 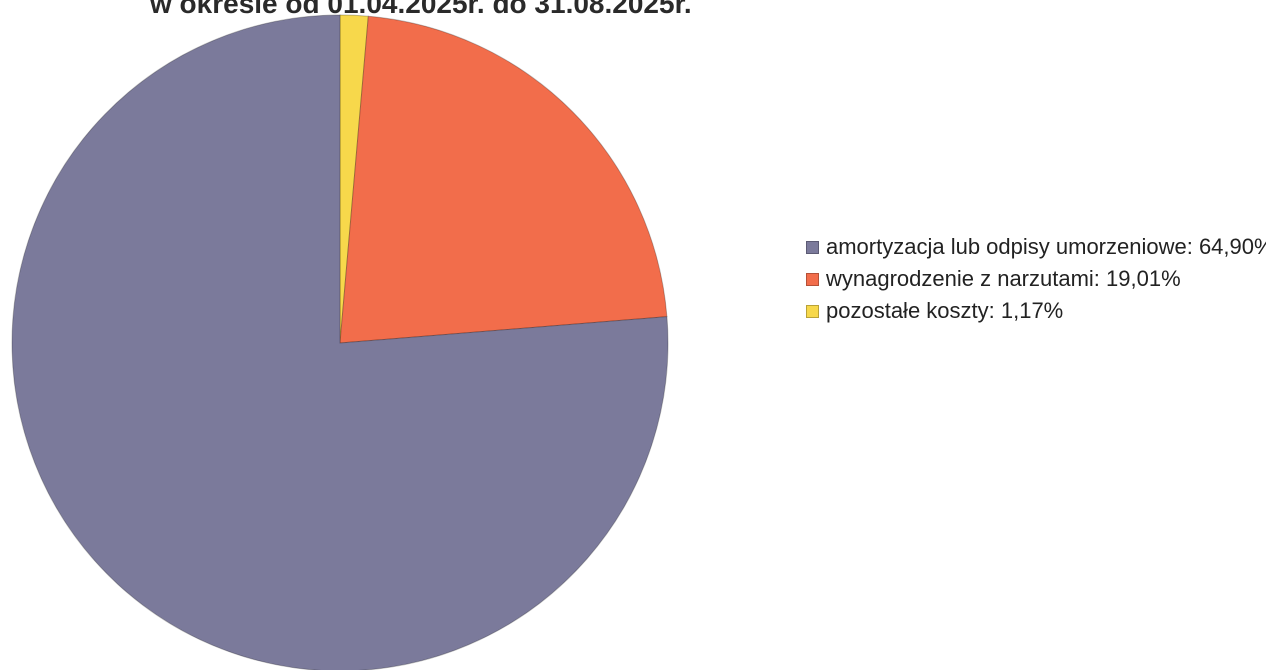 I want to click on legend-swatch-amortyzacja, so click(x=812, y=247).